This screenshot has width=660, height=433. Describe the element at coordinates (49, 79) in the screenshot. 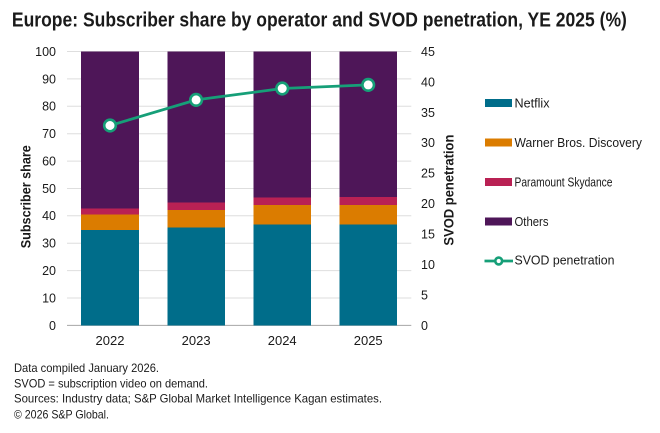

I see `svg-text: 90` at that location.